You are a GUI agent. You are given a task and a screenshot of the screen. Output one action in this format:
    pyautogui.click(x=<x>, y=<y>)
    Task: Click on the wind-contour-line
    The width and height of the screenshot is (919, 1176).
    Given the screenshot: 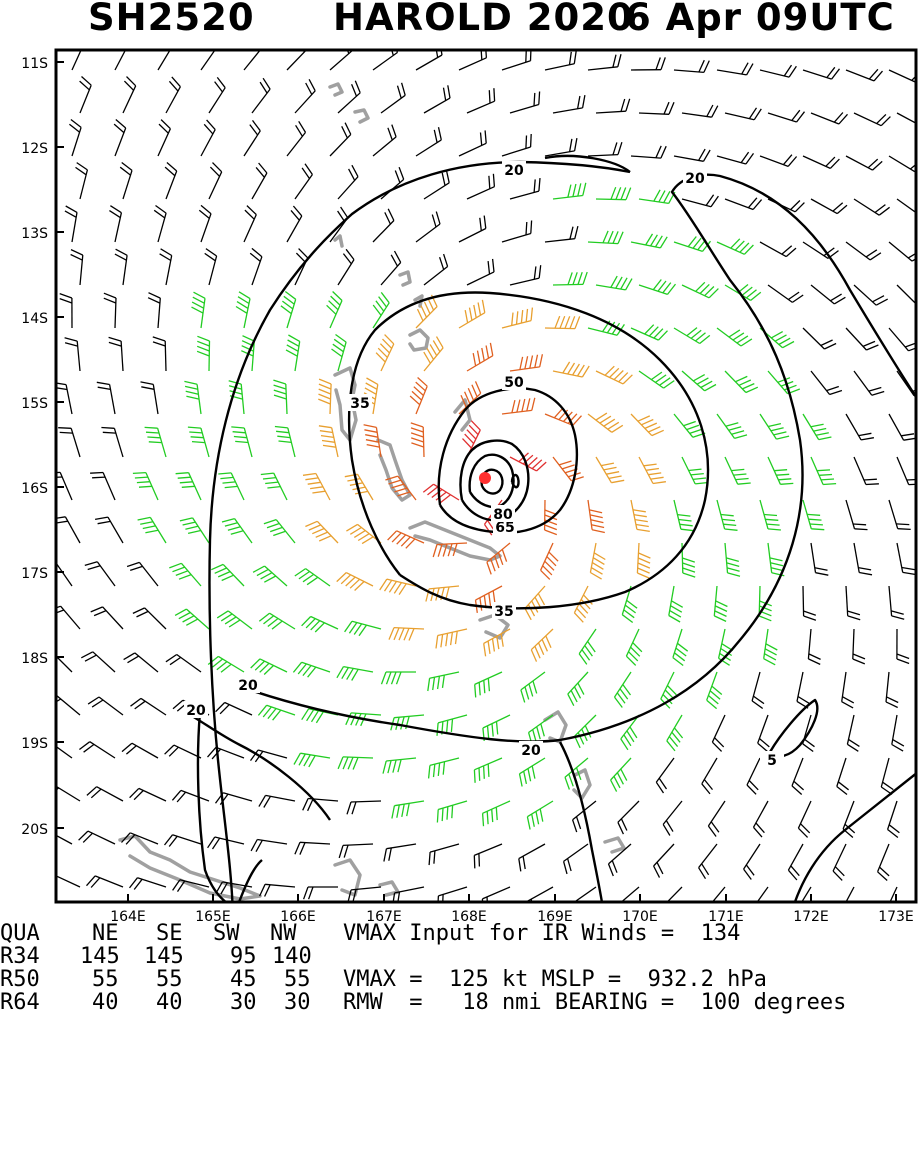 What is the action you would take?
    pyautogui.click(x=515, y=481)
    